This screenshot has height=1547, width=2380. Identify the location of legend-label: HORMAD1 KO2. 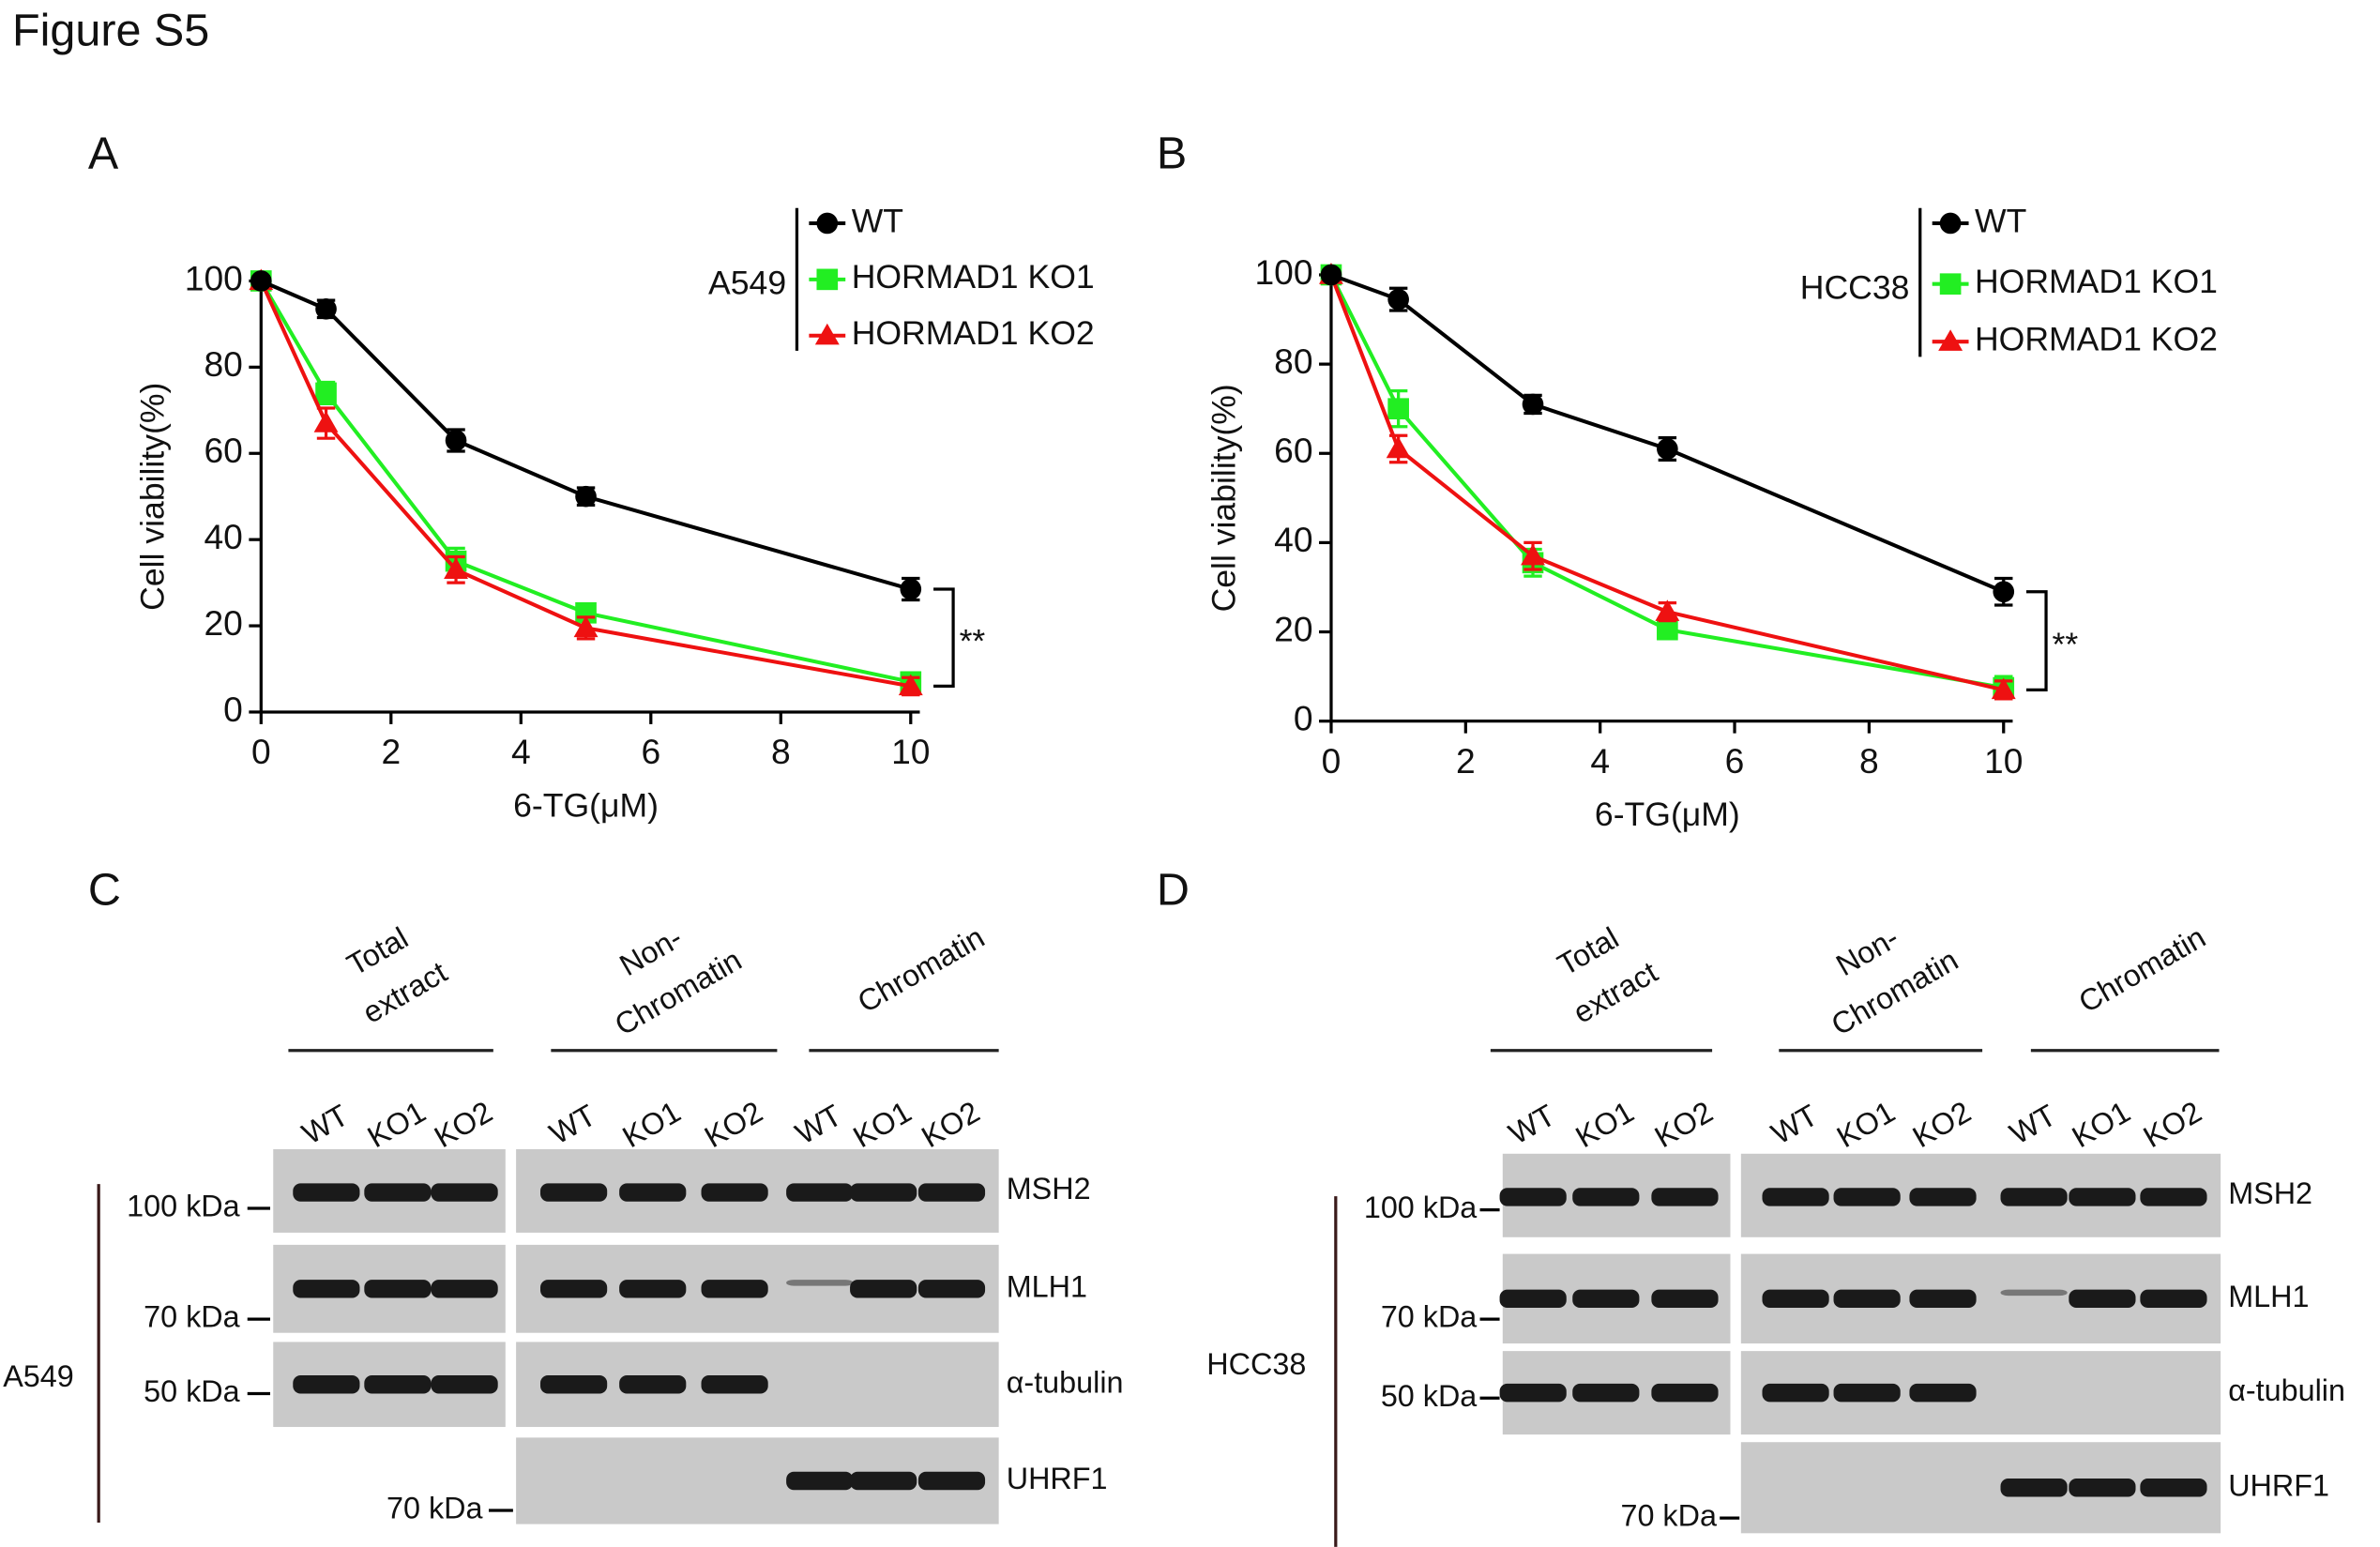
(973, 333).